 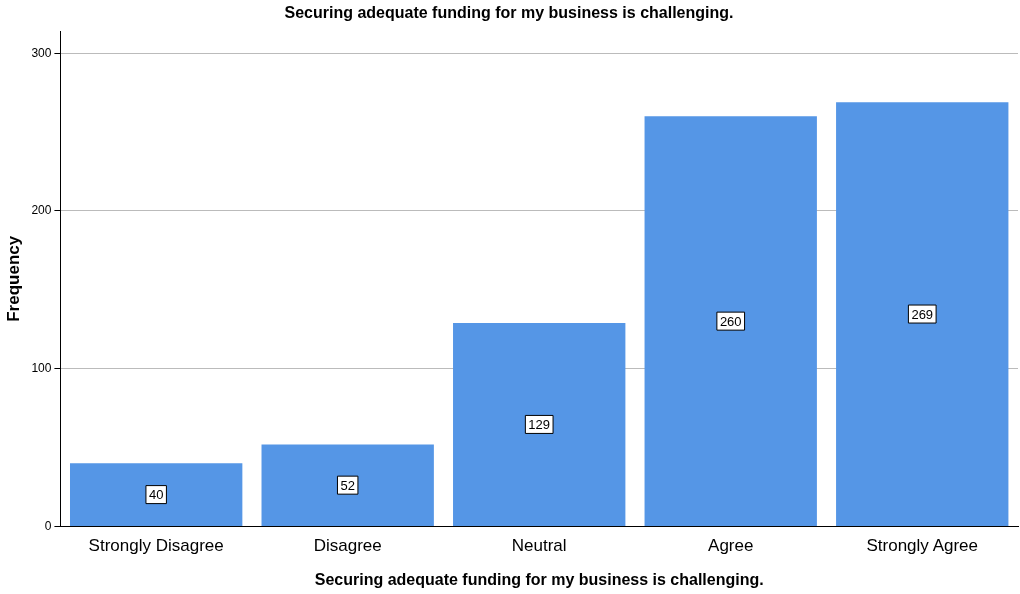 I want to click on data-label: 269, so click(x=922, y=314).